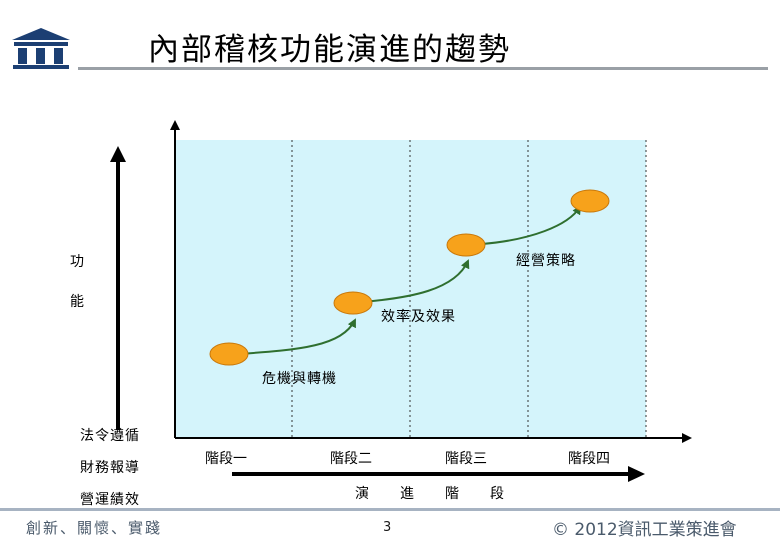 The height and width of the screenshot is (540, 780). Describe the element at coordinates (110, 468) in the screenshot. I see `function-level-financial: 財務報導` at that location.